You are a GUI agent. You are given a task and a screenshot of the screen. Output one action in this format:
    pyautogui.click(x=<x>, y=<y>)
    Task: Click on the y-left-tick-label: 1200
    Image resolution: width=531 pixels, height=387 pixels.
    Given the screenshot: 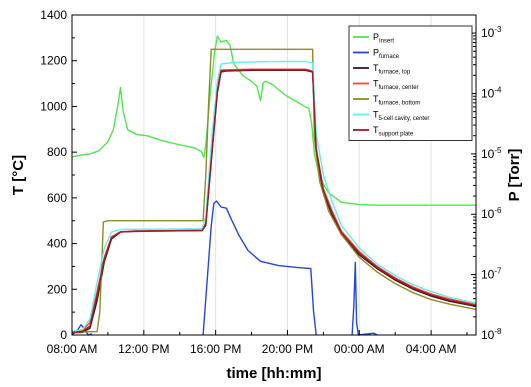 What is the action you would take?
    pyautogui.click(x=53, y=61)
    